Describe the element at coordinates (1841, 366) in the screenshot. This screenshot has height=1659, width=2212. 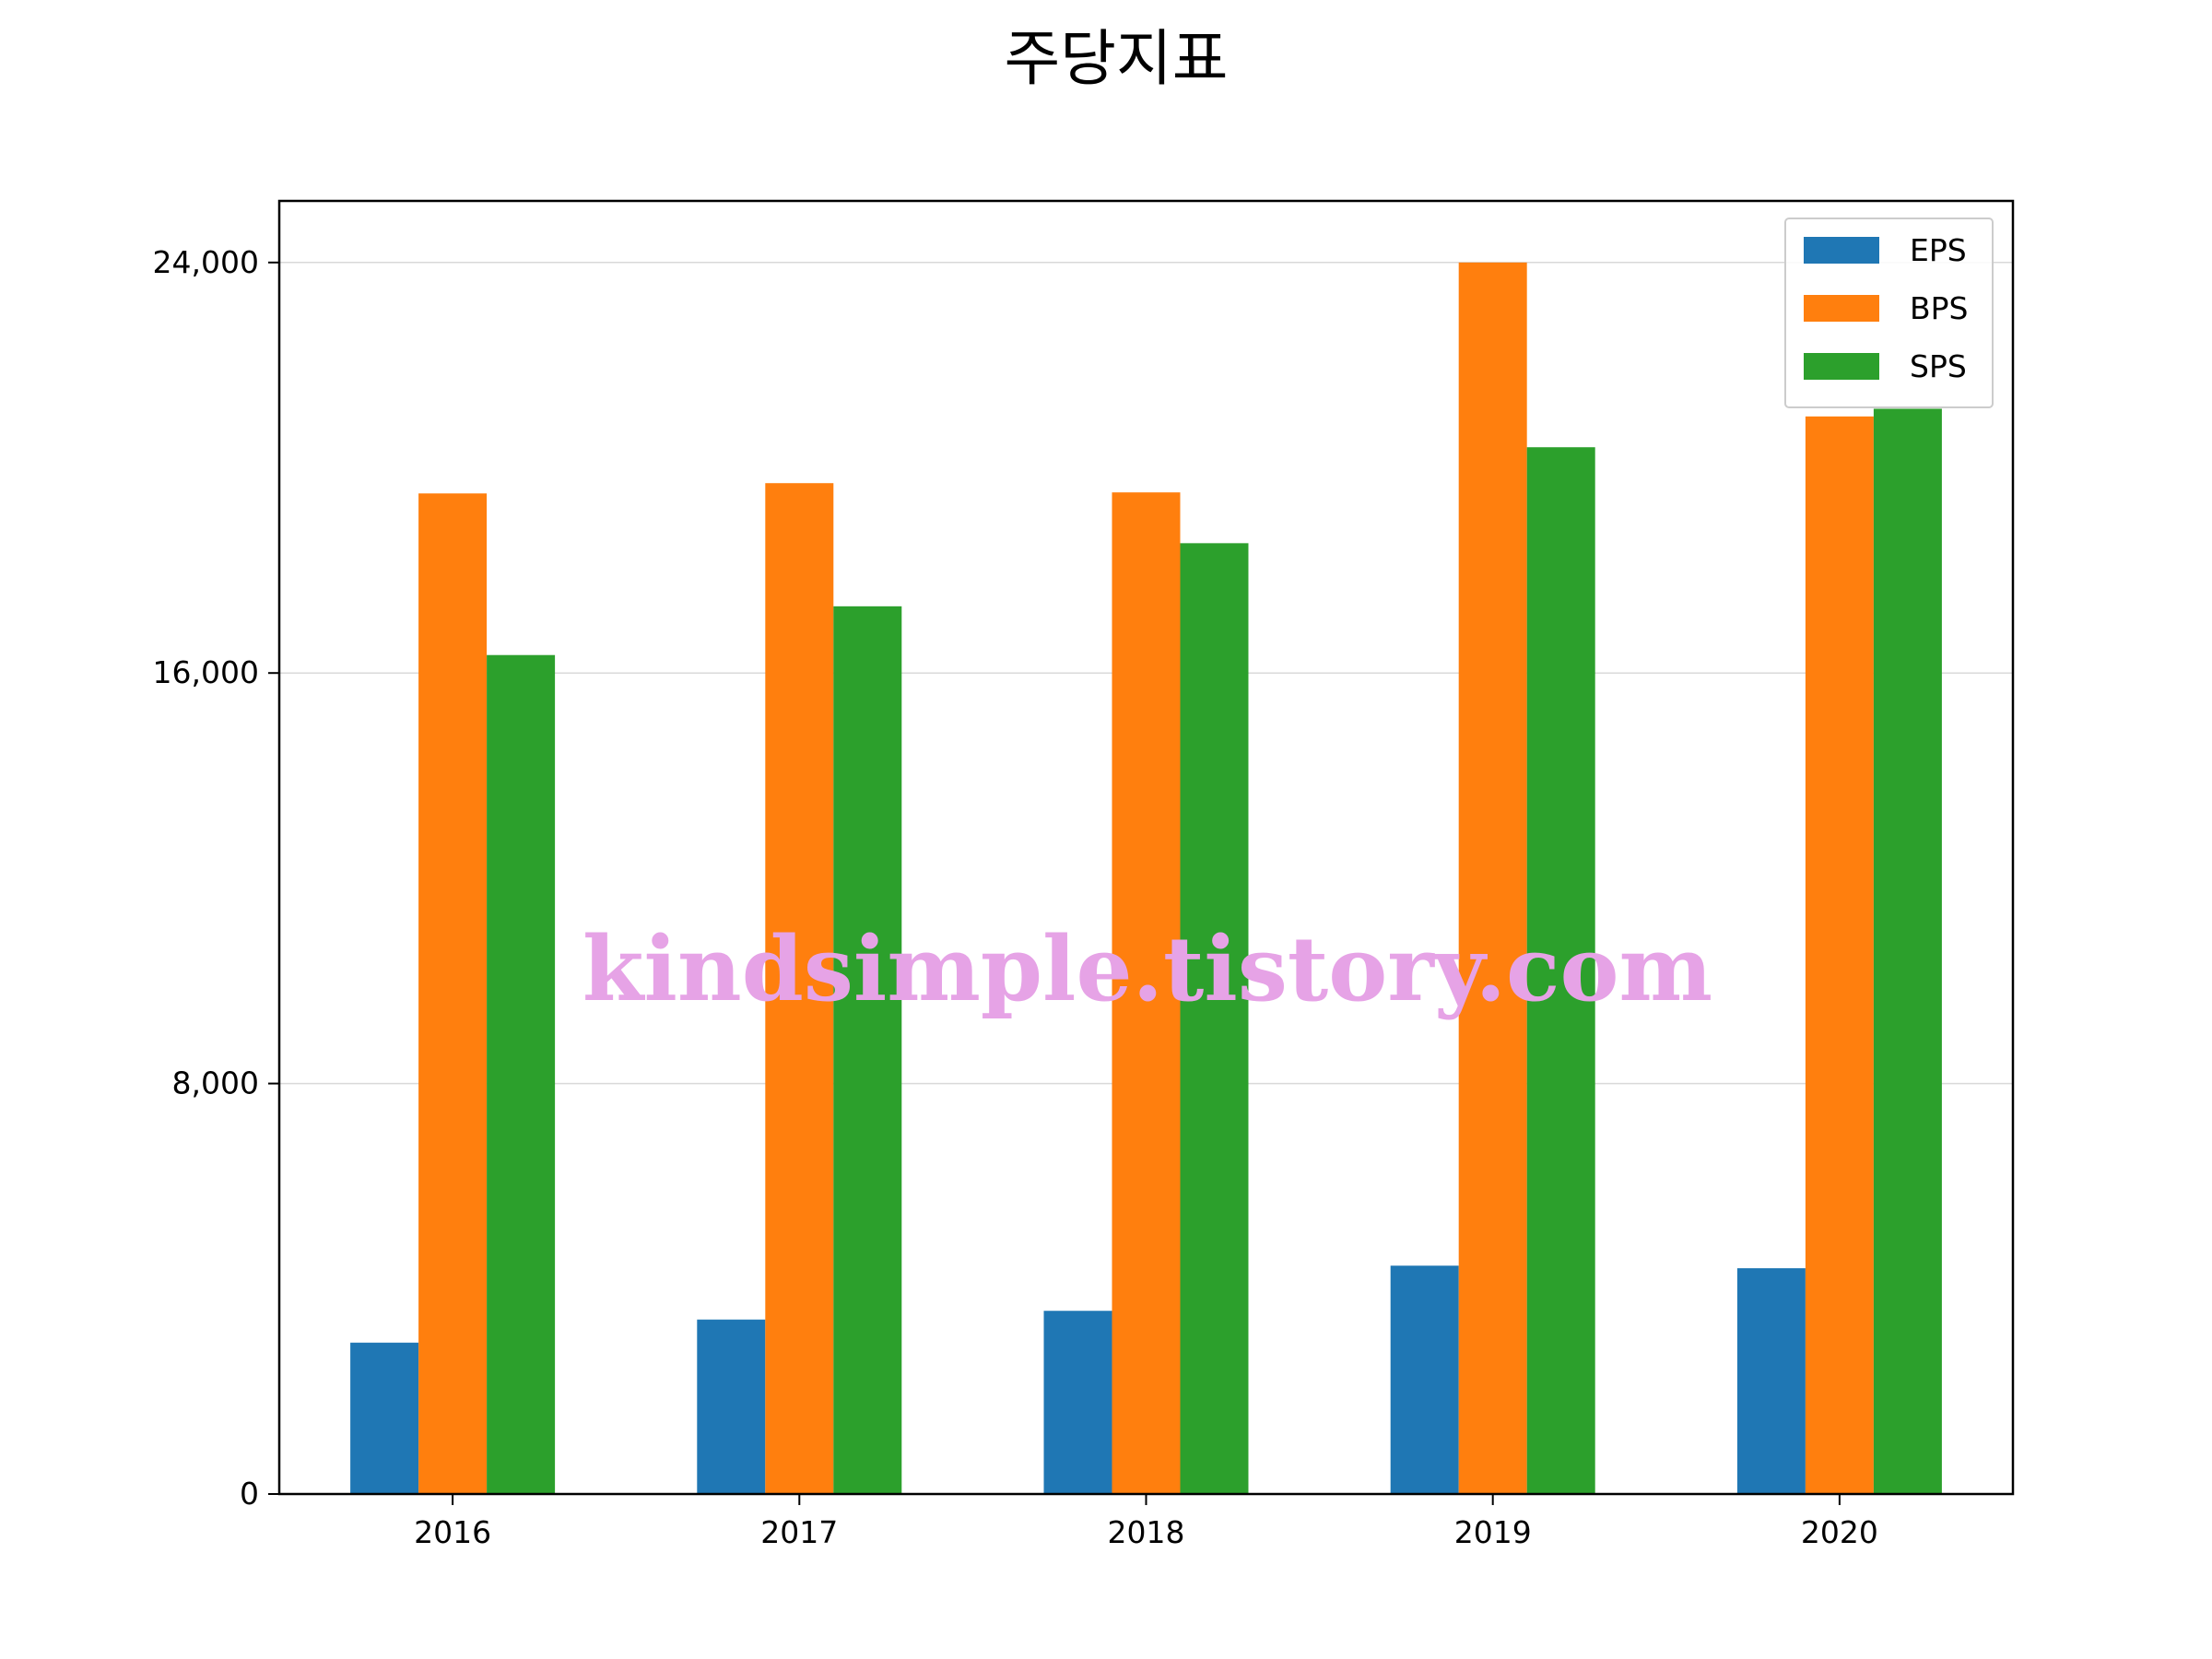
I see `legend-swatch-sps` at that location.